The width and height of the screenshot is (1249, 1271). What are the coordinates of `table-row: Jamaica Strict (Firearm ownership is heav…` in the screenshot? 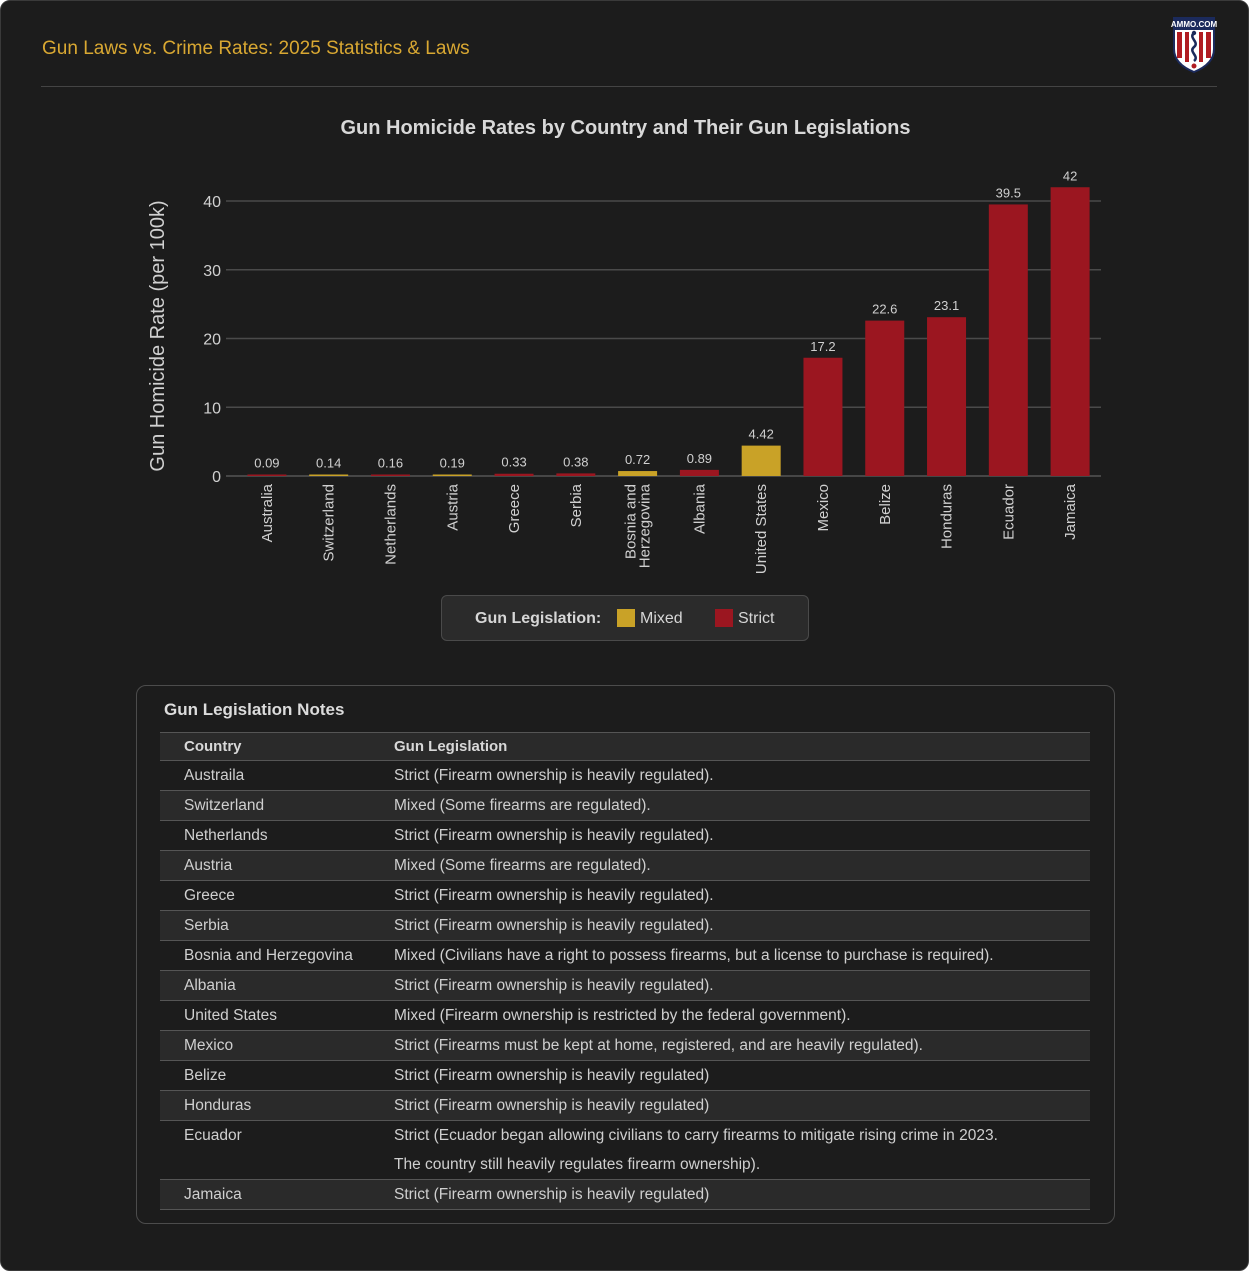 It's located at (625, 1194).